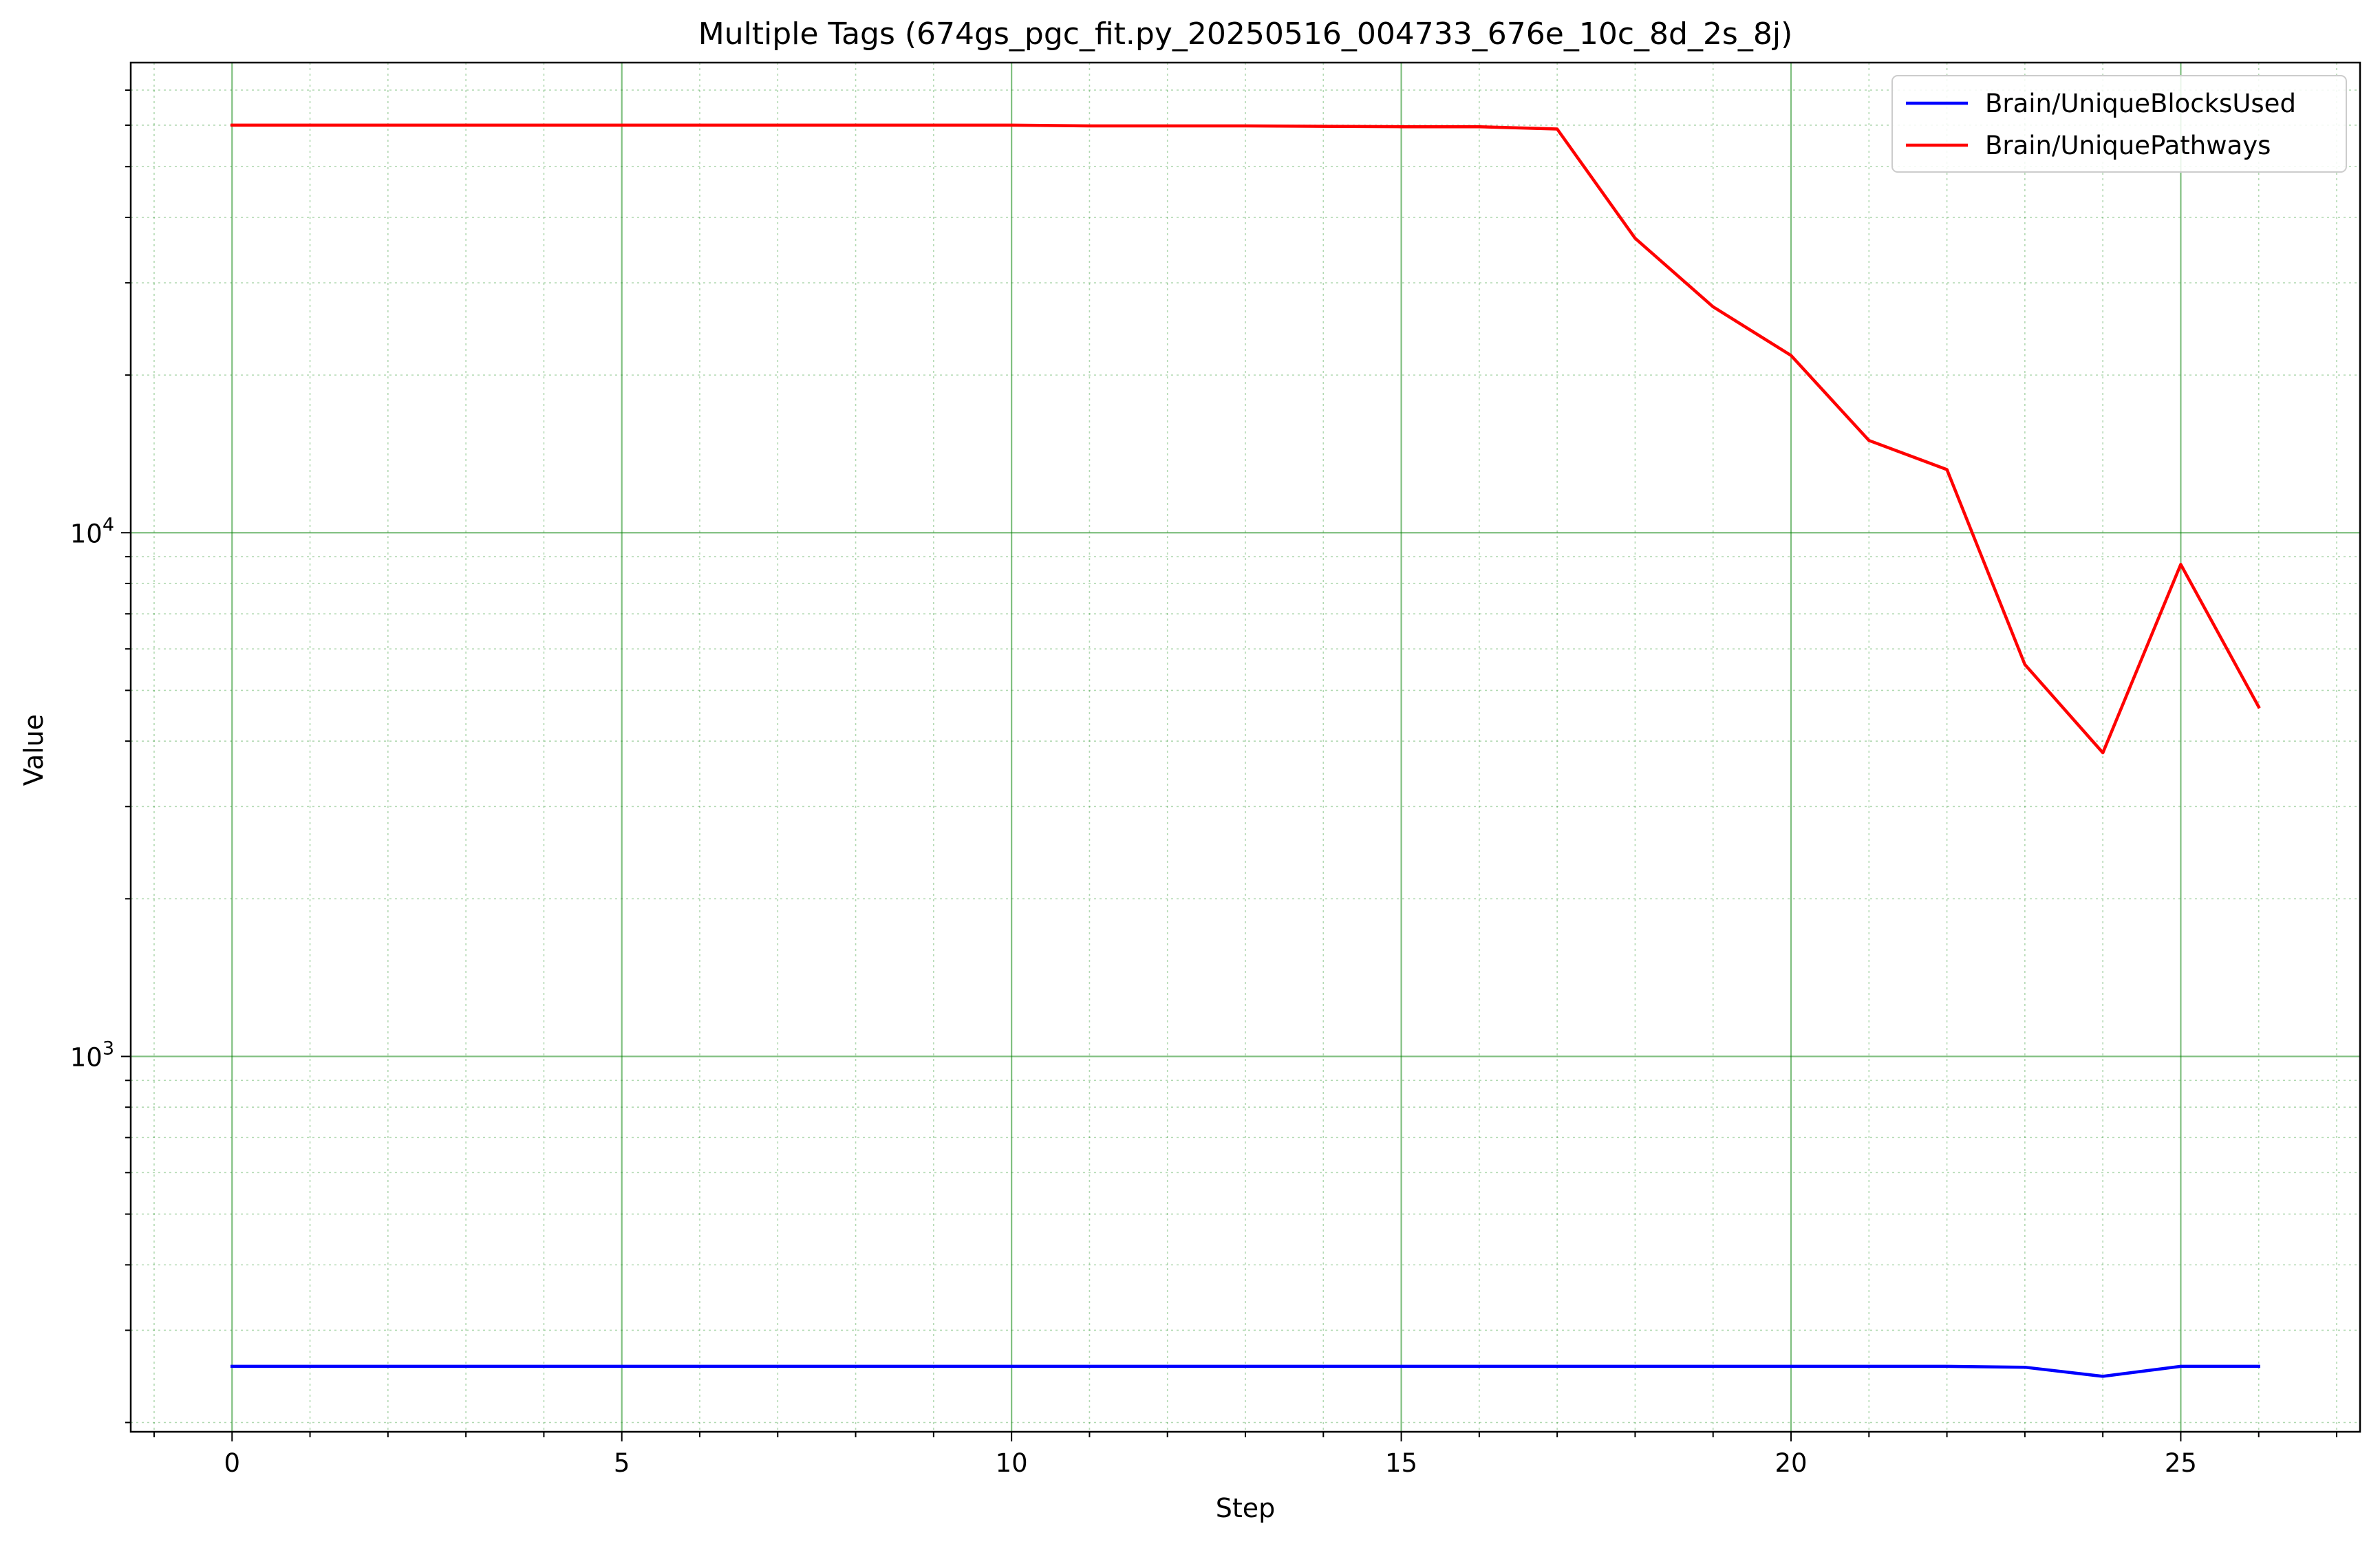 Image resolution: width=2380 pixels, height=1546 pixels. I want to click on legend-box, so click(2119, 124).